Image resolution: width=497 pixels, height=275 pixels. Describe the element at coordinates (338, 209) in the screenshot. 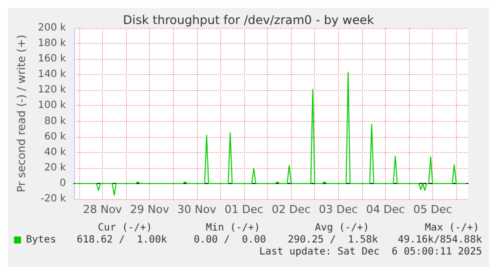

I see `x-tick-label: 03 Dec` at that location.